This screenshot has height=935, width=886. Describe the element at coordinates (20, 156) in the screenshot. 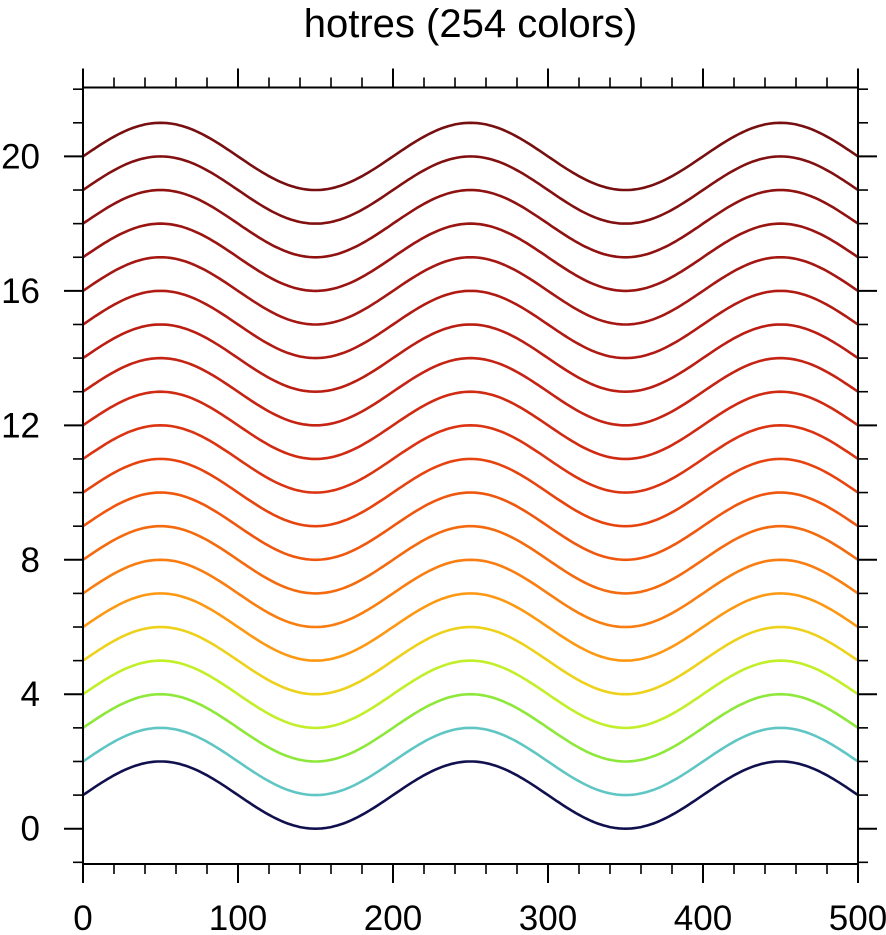

I see `y-tick-label: 20` at that location.